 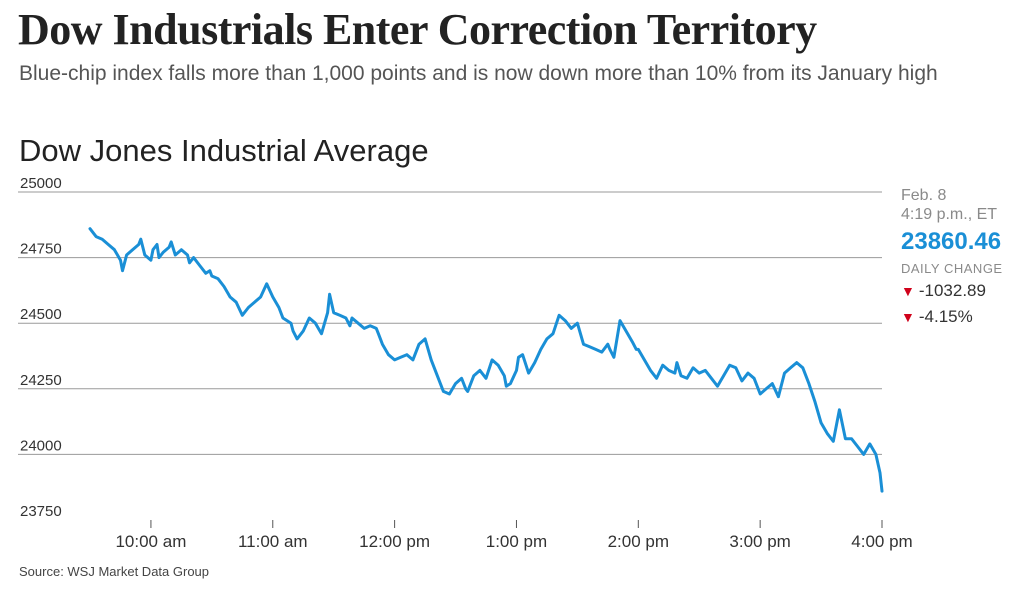 I want to click on y-tick-label: 24500, so click(x=41, y=314).